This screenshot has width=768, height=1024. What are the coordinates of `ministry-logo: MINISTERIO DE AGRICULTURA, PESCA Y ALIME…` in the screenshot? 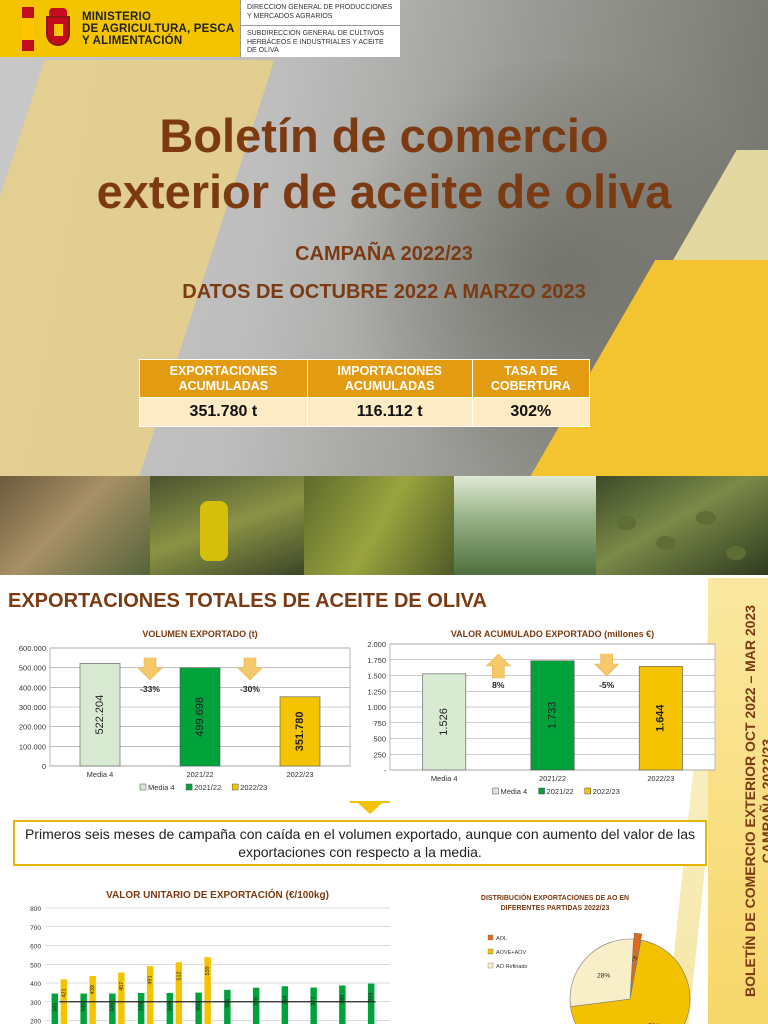 It's located at (120, 28).